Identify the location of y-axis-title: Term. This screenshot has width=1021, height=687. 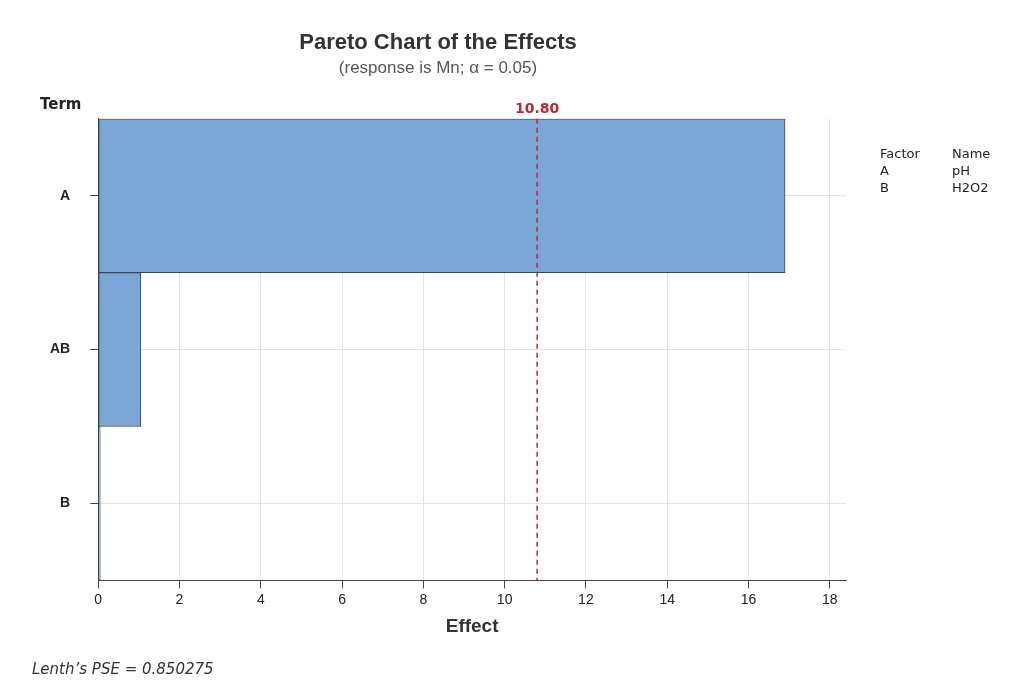
(61, 104).